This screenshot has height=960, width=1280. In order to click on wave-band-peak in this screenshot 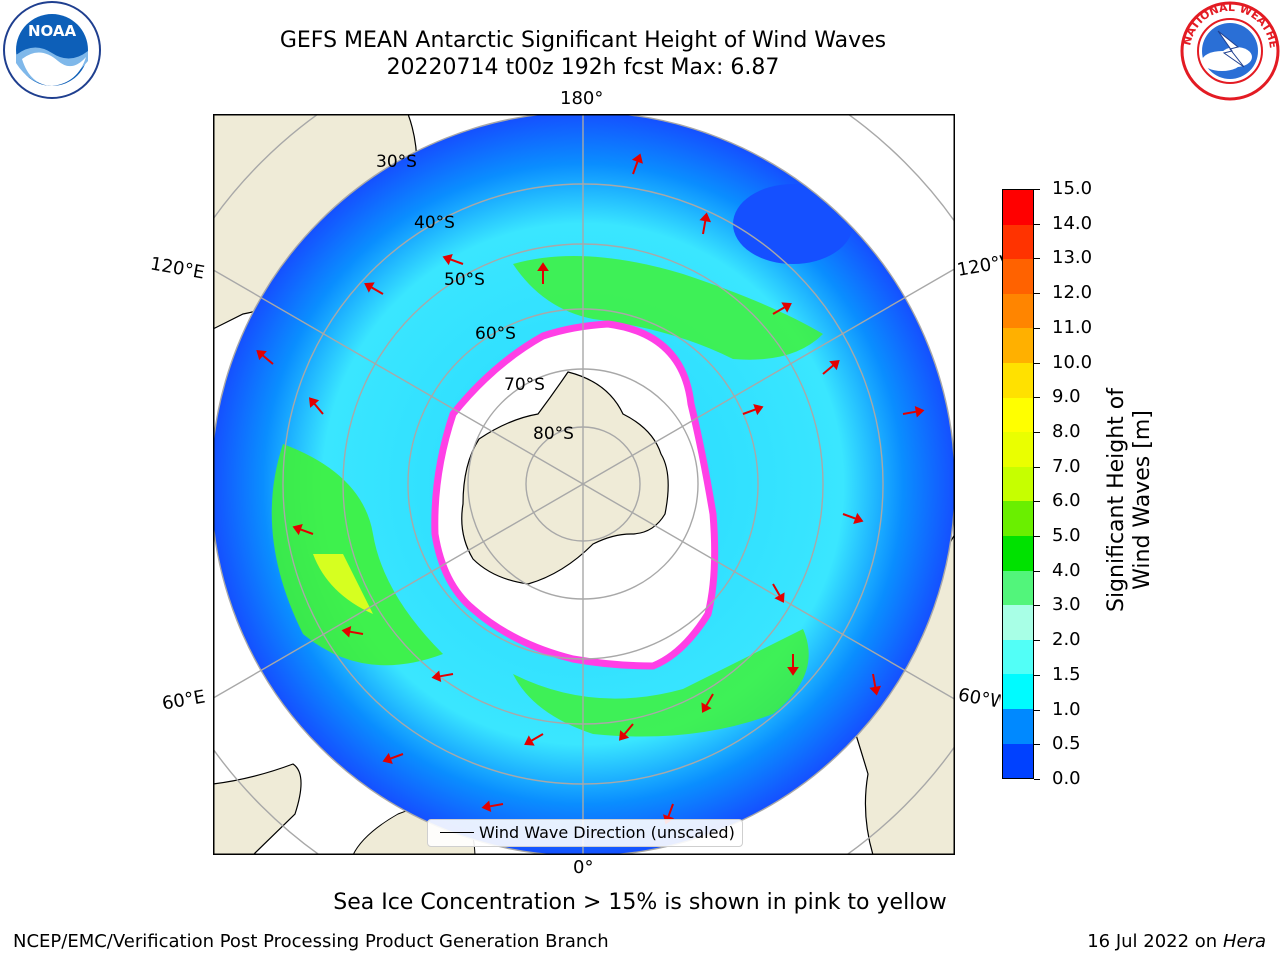, I will do `click(343, 584)`.